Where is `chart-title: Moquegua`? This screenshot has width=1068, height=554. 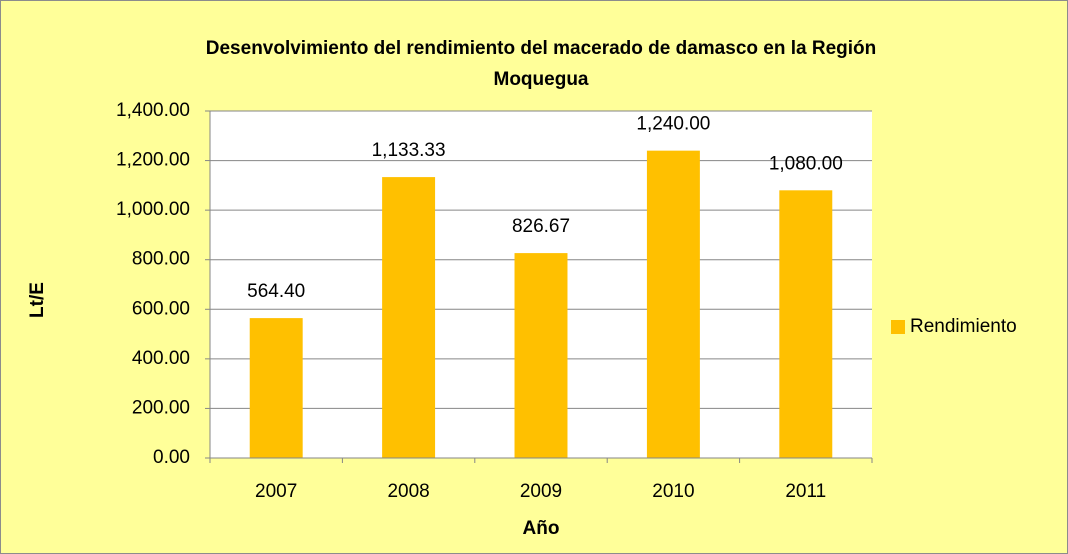 chart-title: Moquegua is located at coordinates (541, 79).